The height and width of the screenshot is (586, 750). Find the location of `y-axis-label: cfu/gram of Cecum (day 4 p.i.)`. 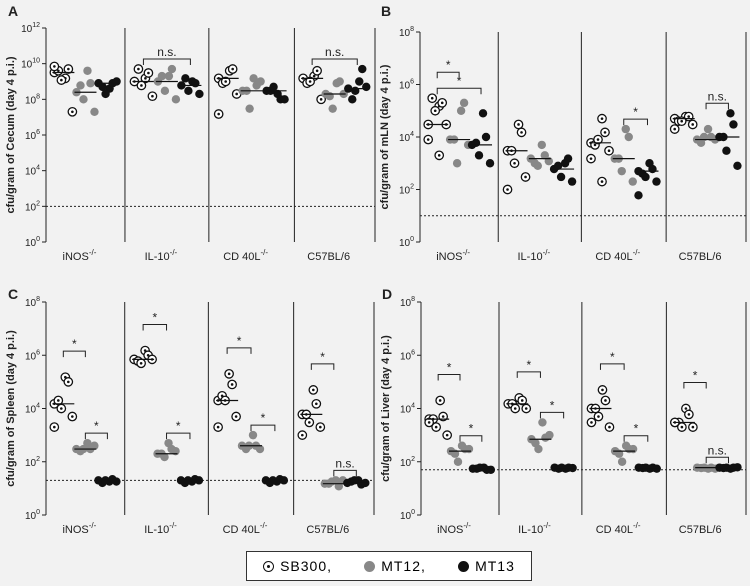

y-axis-label: cfu/gram of Cecum (day 4 p.i.) is located at coordinates (11, 134).